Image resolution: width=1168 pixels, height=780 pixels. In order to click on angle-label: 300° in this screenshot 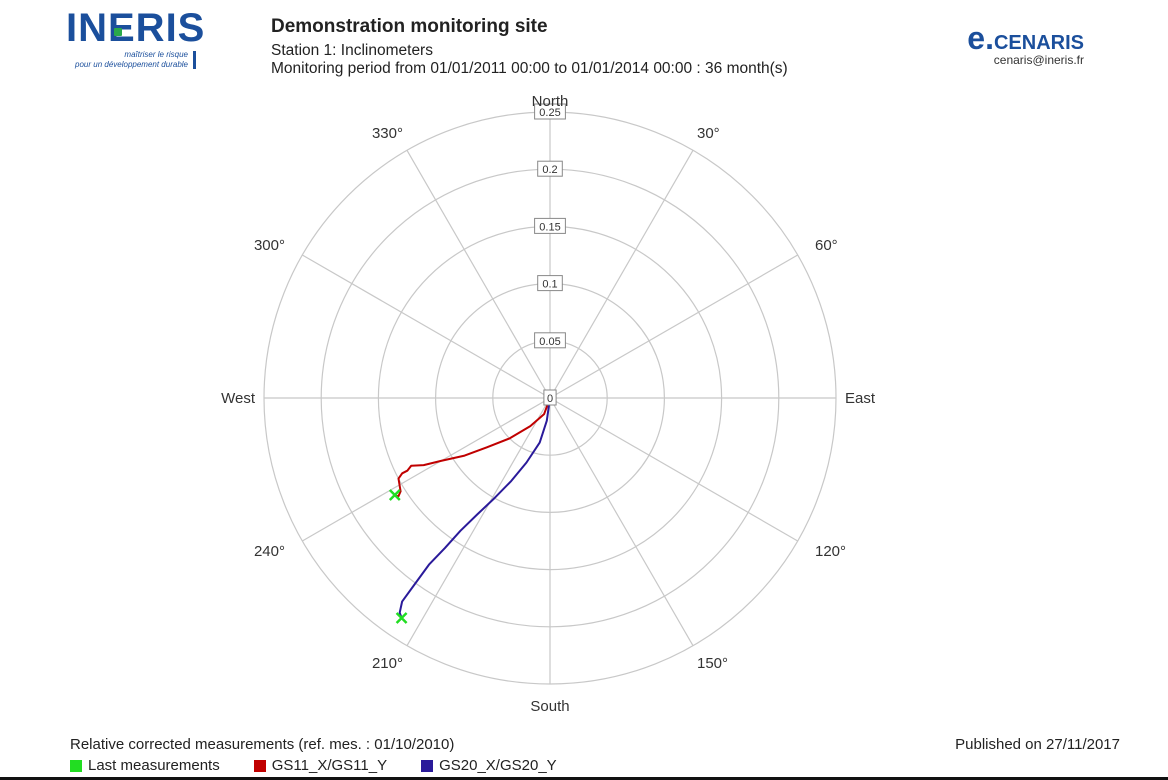, I will do `click(269, 245)`.